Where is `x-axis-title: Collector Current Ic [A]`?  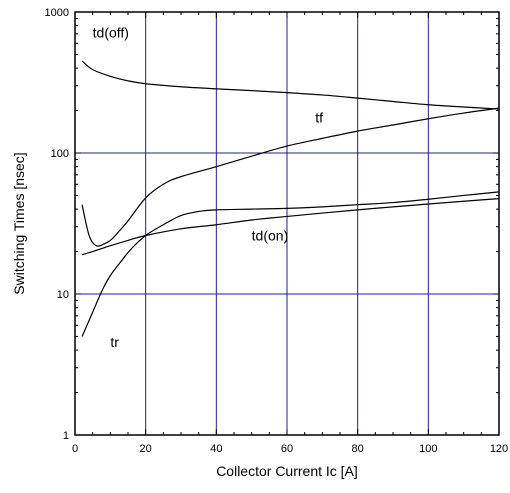
x-axis-title: Collector Current Ic [A] is located at coordinates (287, 471).